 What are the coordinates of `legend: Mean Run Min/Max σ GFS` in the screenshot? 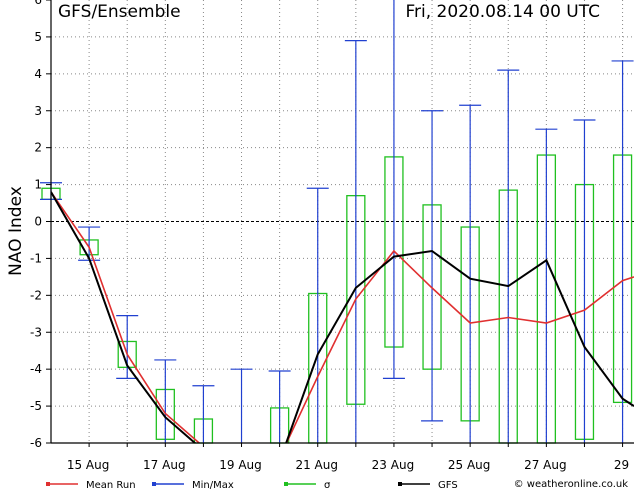 It's located at (252, 485).